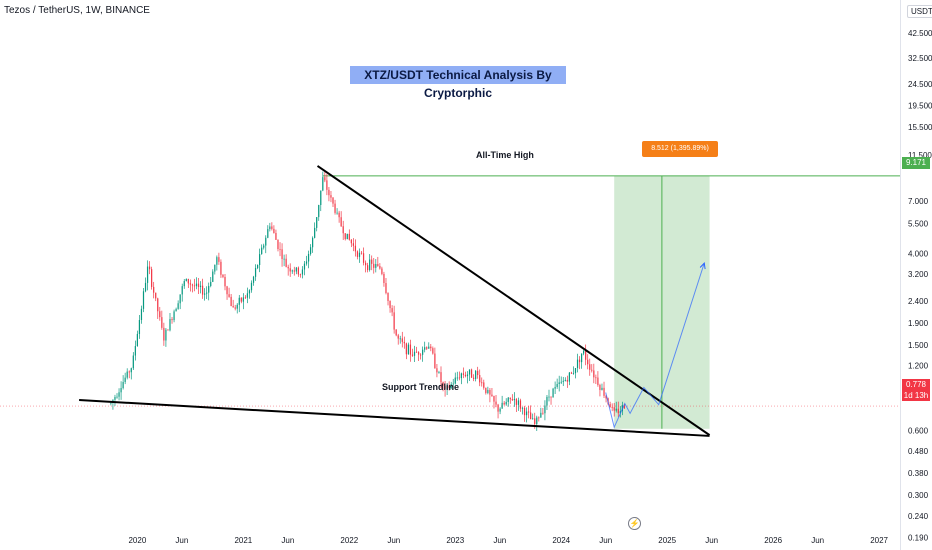  I want to click on currency-label: USDT, so click(919, 11).